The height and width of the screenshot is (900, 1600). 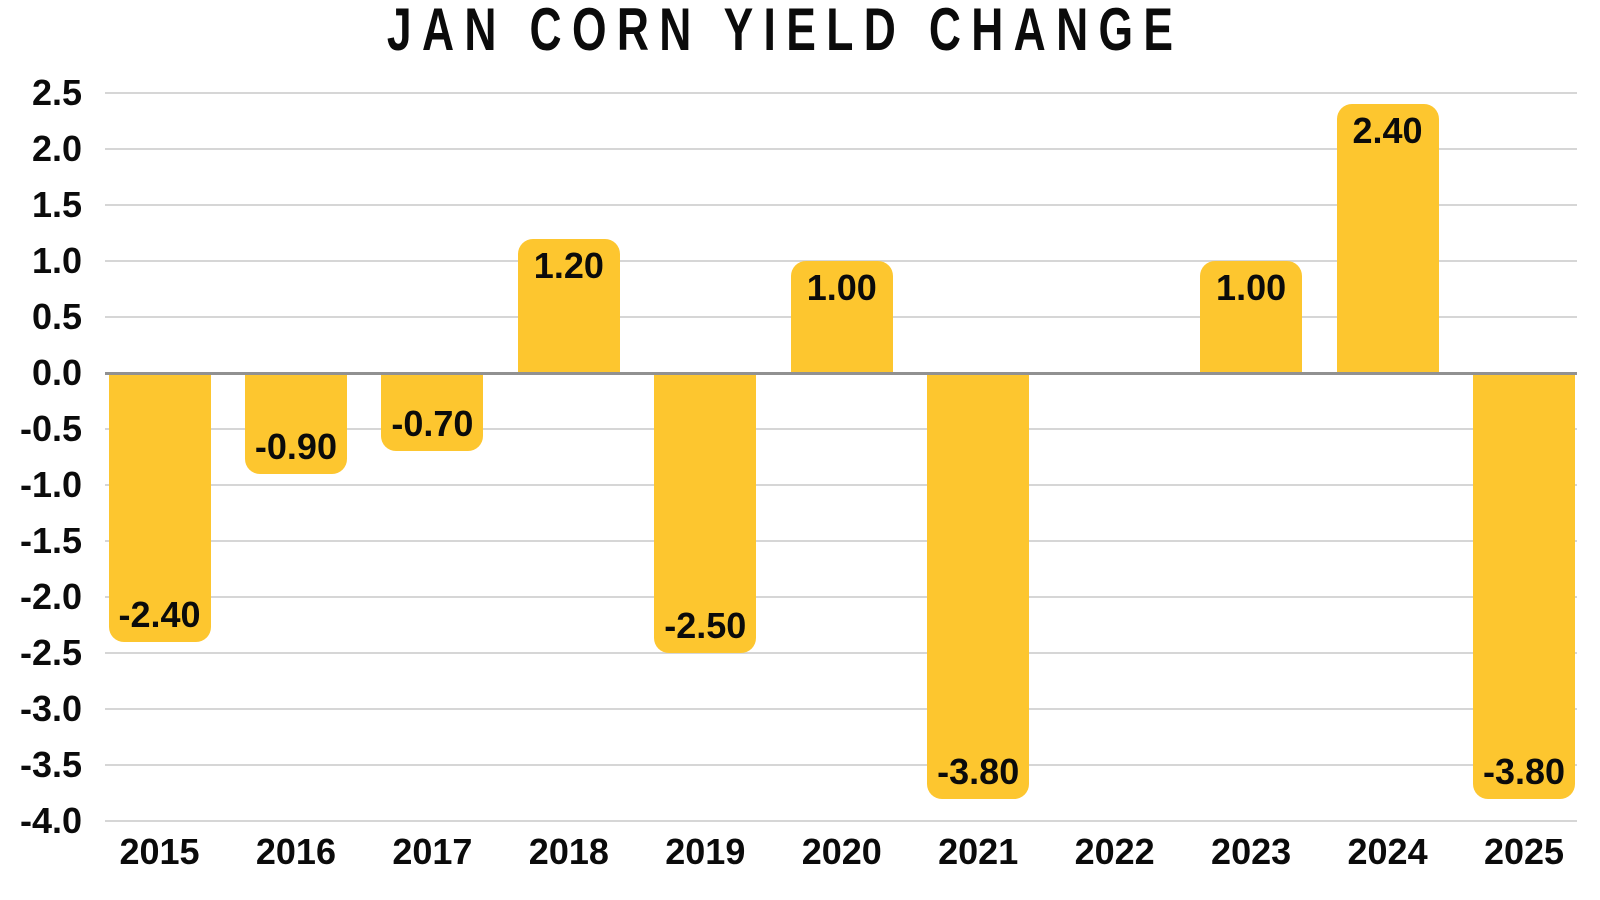 I want to click on bar-2024, so click(x=1387, y=238).